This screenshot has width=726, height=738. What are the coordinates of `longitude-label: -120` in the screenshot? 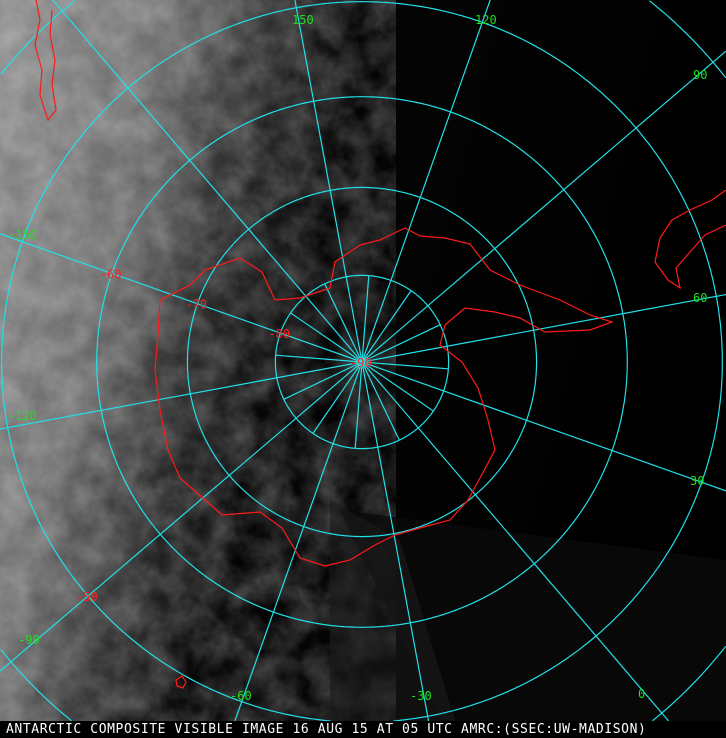 It's located at (22, 416).